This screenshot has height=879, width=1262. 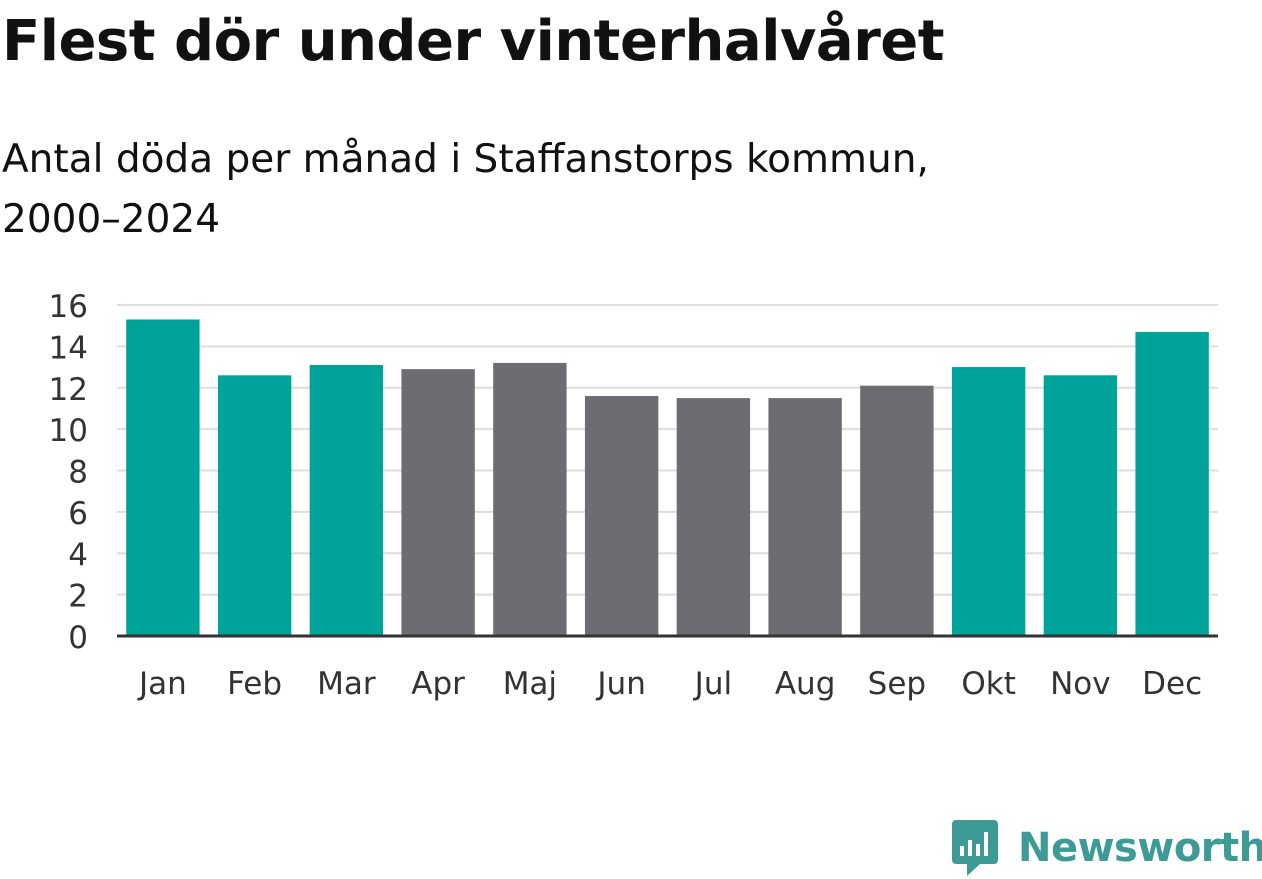 What do you see at coordinates (68, 348) in the screenshot?
I see `y-tick-label: 14` at bounding box center [68, 348].